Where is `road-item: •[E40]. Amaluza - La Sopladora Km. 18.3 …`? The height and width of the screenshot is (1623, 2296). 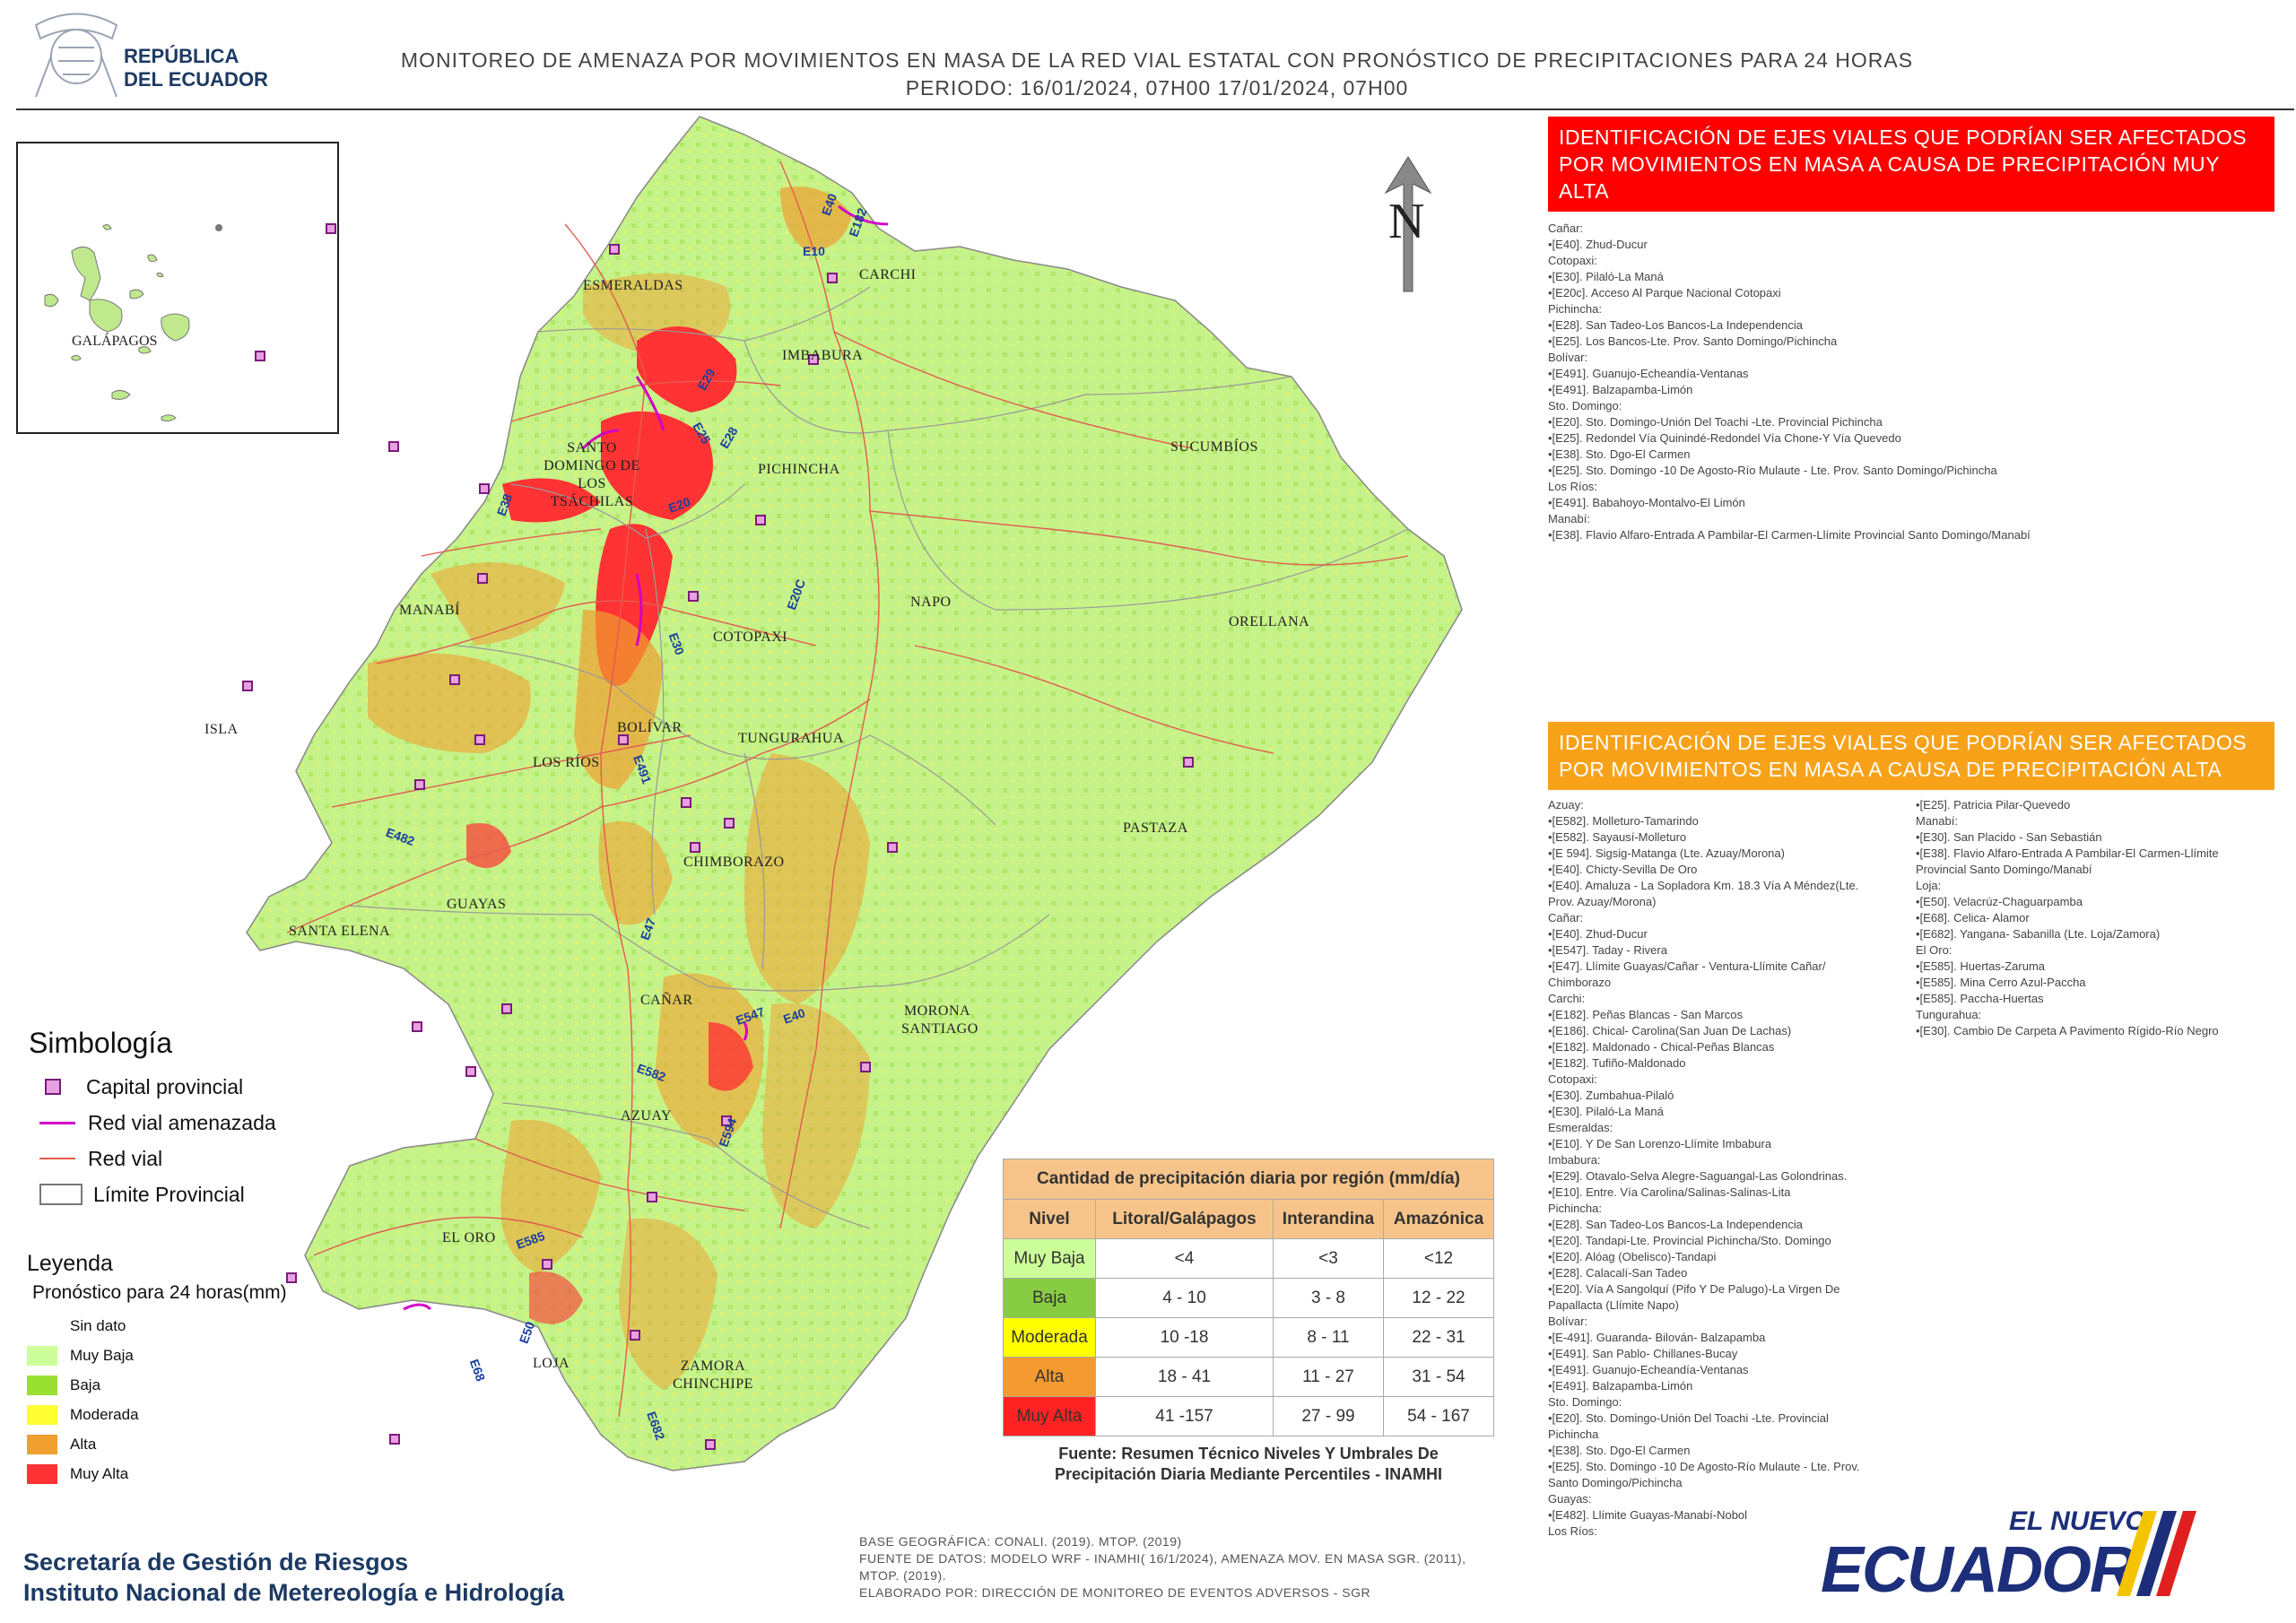
road-item: •[E40]. Amaluza - La Sopladora Km. 18.3 … is located at coordinates (1703, 885).